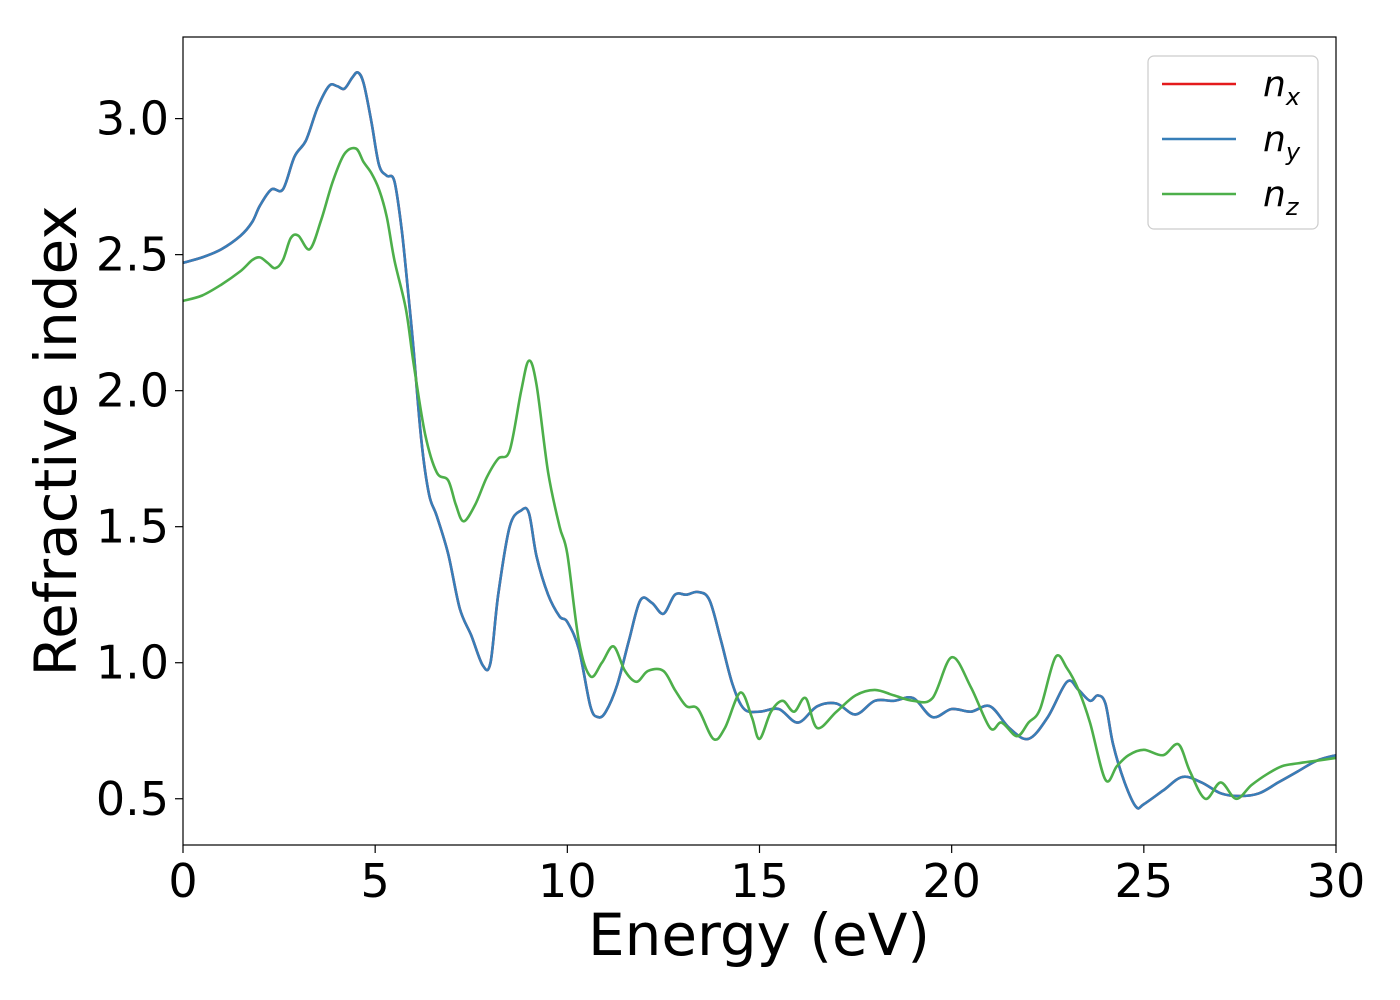 The width and height of the screenshot is (1400, 1000). I want to click on y-tick-label: 3.0, so click(132, 119).